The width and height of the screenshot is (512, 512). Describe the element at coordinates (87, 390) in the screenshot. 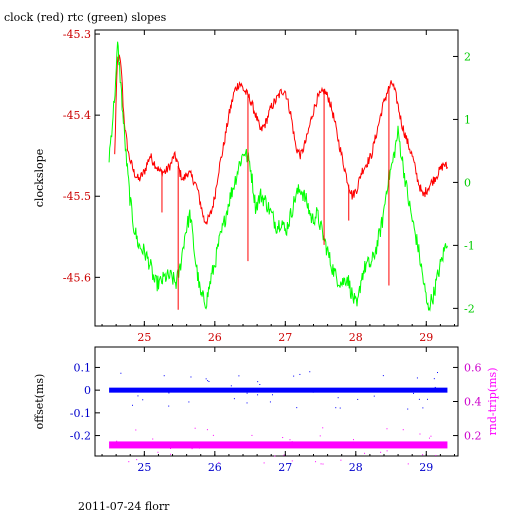

I see `y-tick-label-left: 0` at that location.